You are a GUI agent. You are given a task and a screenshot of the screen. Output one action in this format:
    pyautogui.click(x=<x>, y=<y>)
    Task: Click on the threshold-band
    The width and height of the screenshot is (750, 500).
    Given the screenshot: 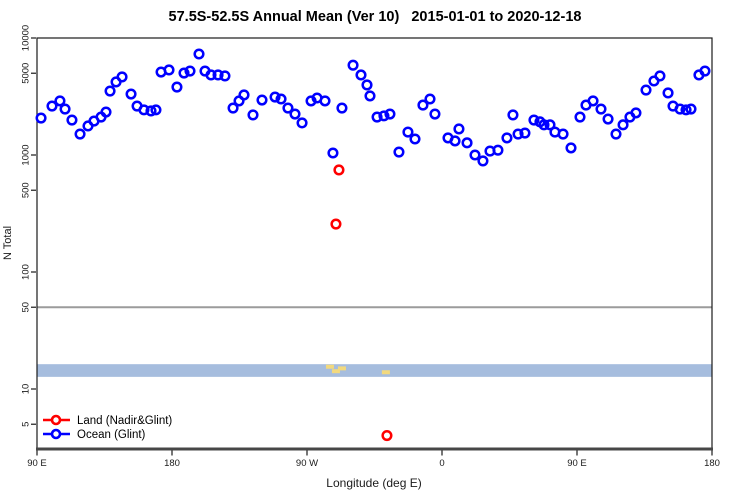 What is the action you would take?
    pyautogui.click(x=374, y=370)
    